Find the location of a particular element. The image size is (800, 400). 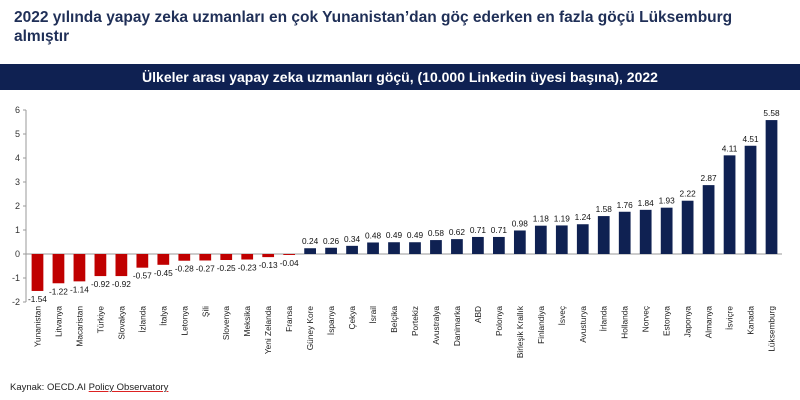

data-label: 1.76 is located at coordinates (625, 205).